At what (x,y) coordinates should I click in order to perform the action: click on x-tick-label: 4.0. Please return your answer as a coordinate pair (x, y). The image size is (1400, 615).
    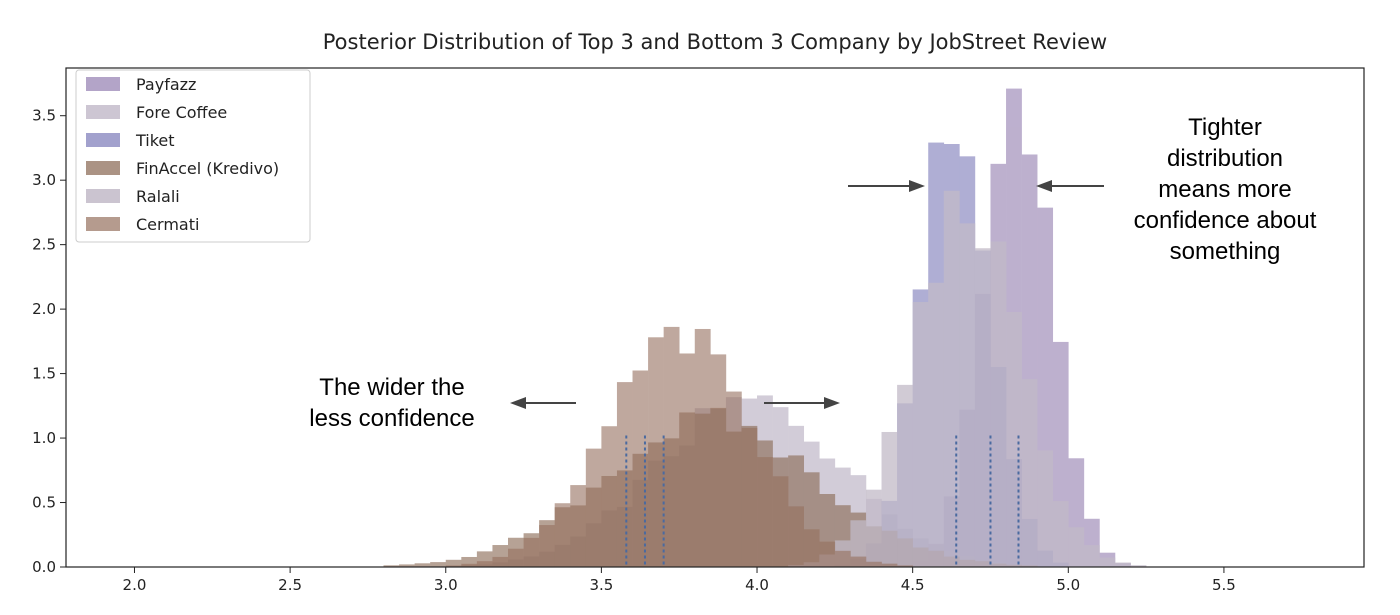
    Looking at the image, I should click on (757, 585).